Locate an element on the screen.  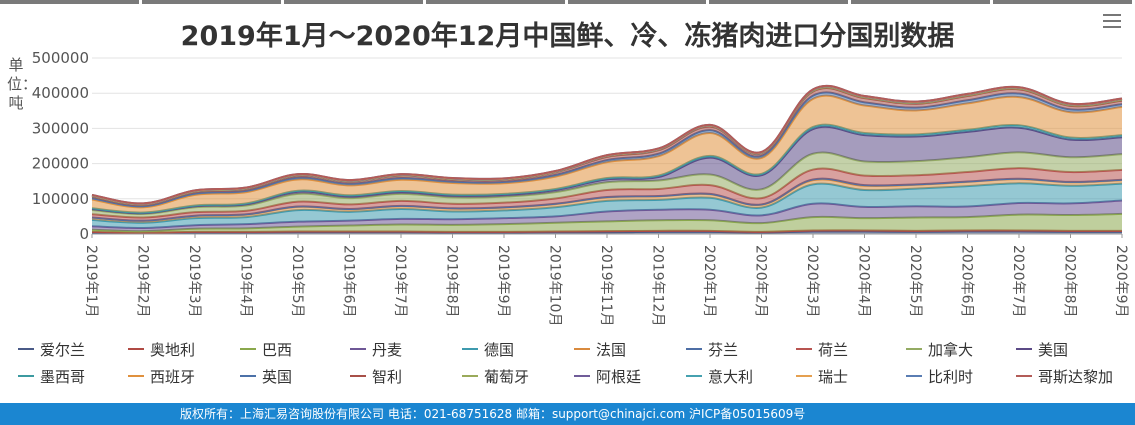
legend-item: 哥斯达黎加 is located at coordinates (1064, 376).